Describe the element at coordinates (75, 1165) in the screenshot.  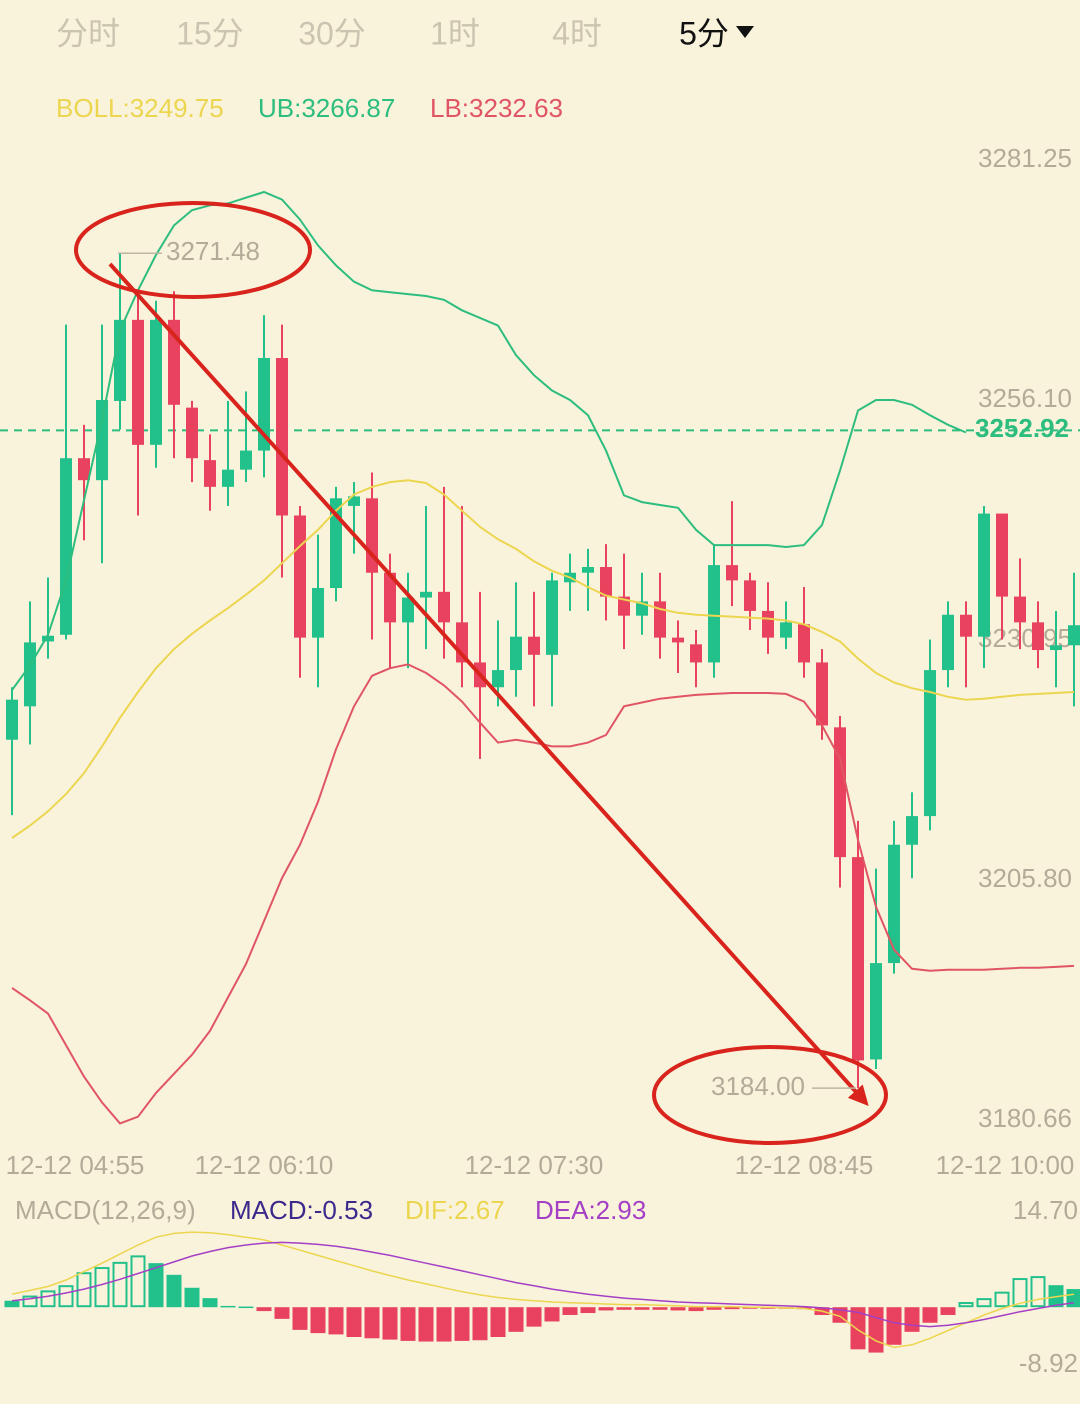
I see `x-tick-label: 12-12 04:55` at that location.